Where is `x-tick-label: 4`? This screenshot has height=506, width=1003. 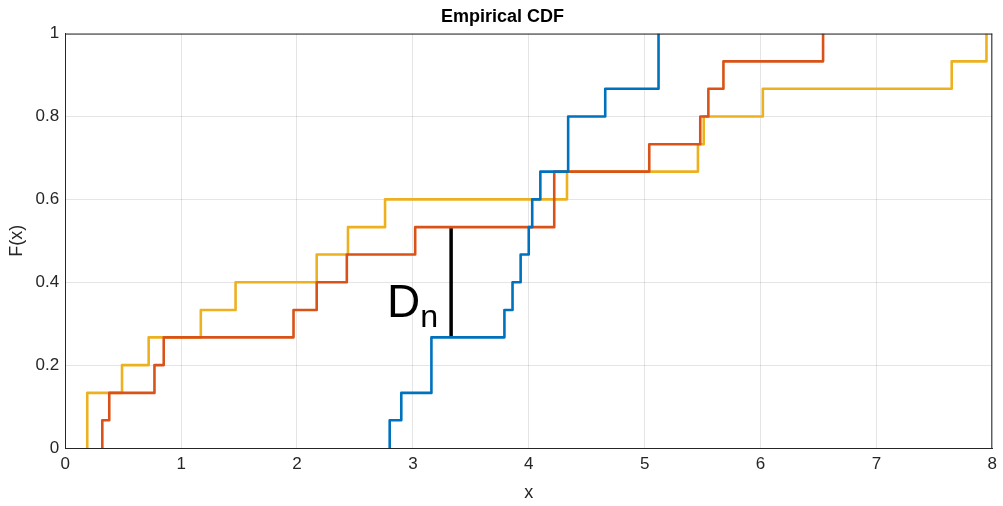 x-tick-label: 4 is located at coordinates (529, 463).